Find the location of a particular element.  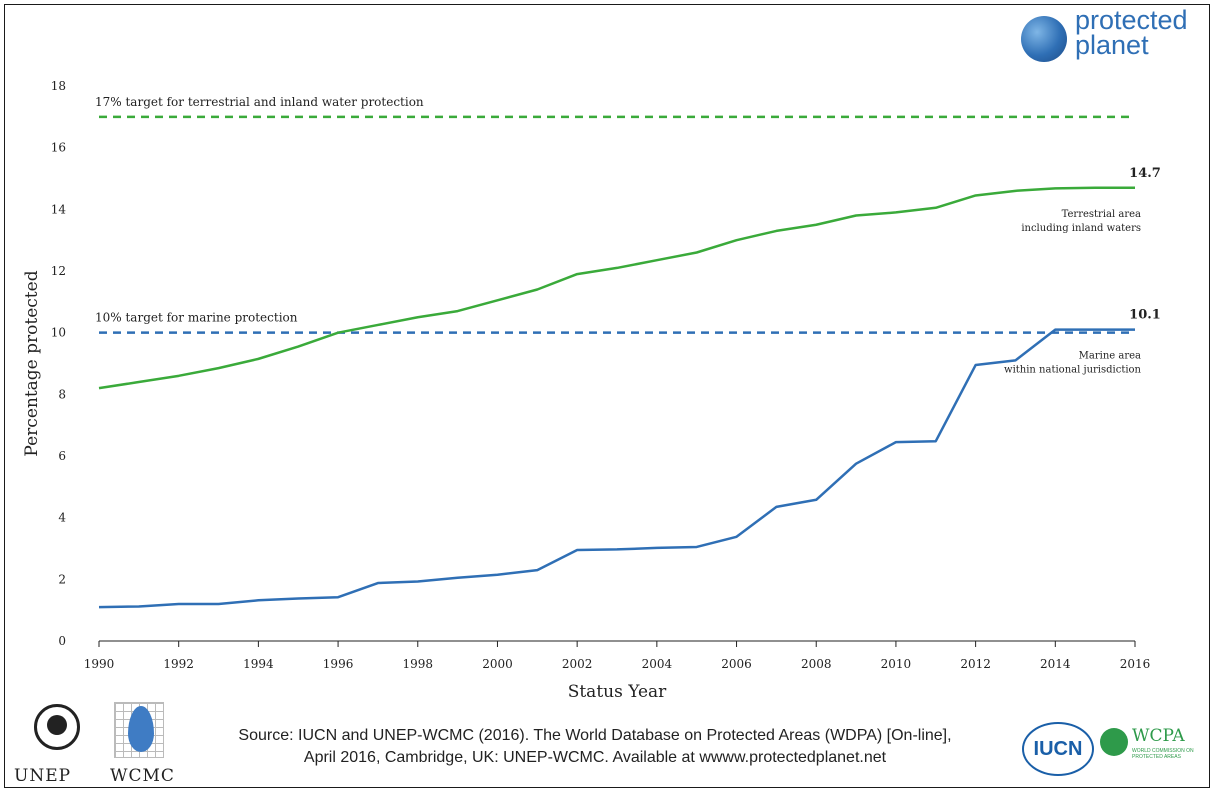

x-tick-label: 1990 is located at coordinates (99, 664).